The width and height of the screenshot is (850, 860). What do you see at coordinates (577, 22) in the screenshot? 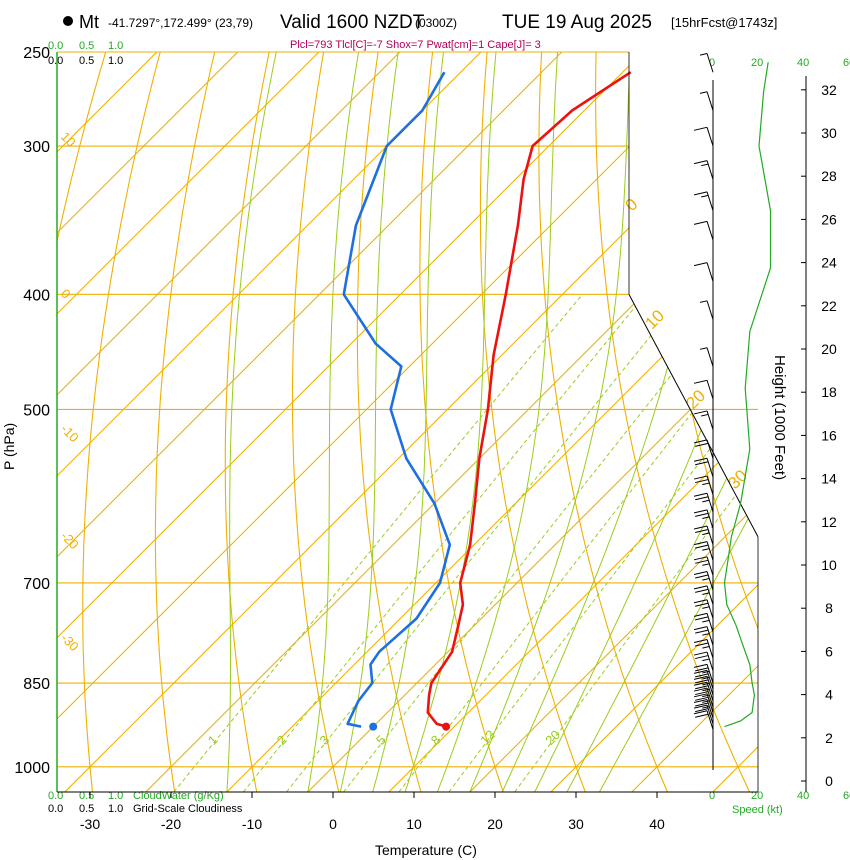
I see `valid-date: TUE 19 Aug 2025` at bounding box center [577, 22].